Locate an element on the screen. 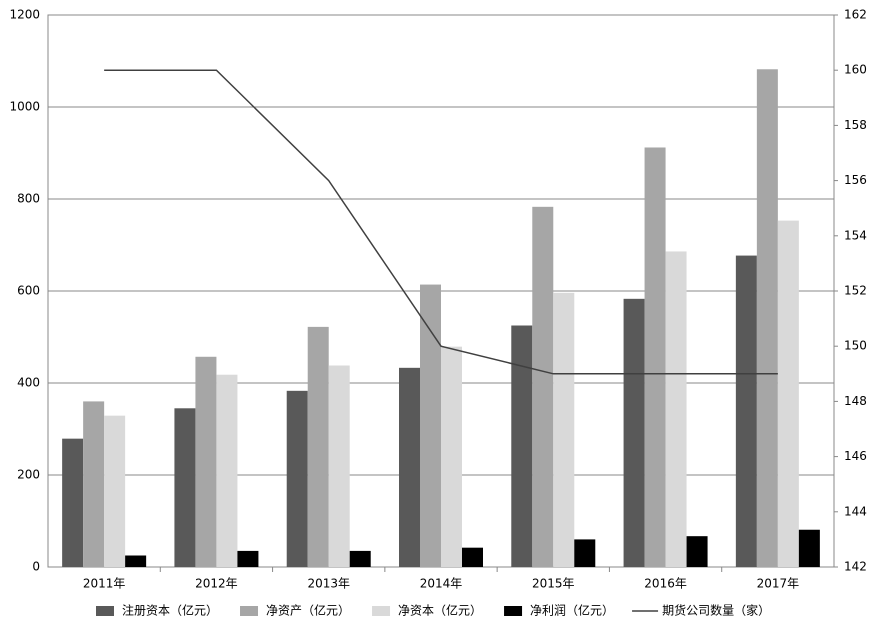 This screenshot has width=889, height=630. x-tick-label: 2013年 is located at coordinates (328, 584).